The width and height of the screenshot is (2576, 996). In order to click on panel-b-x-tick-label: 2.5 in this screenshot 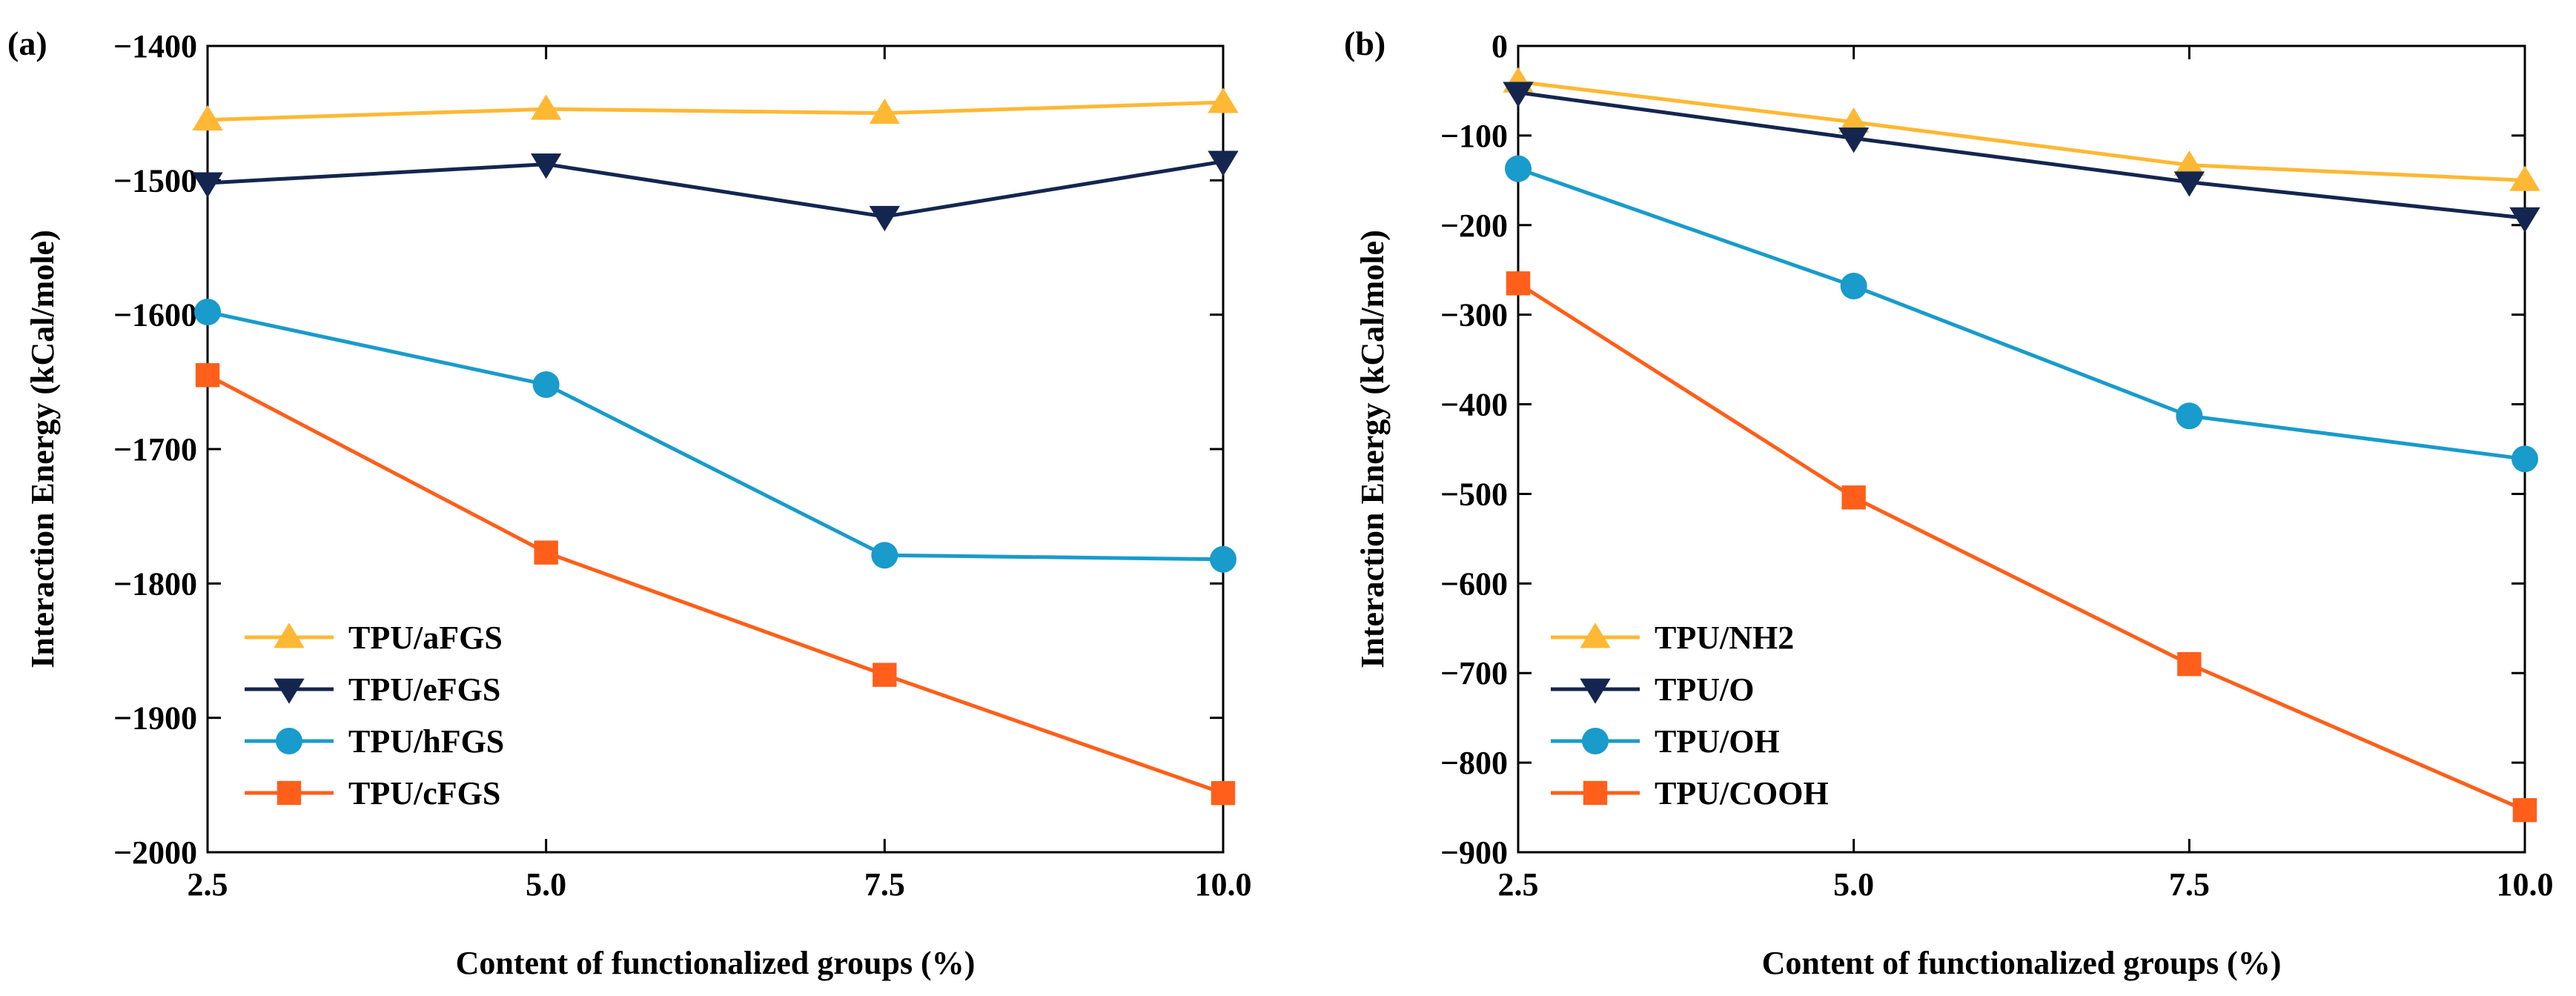, I will do `click(1519, 884)`.